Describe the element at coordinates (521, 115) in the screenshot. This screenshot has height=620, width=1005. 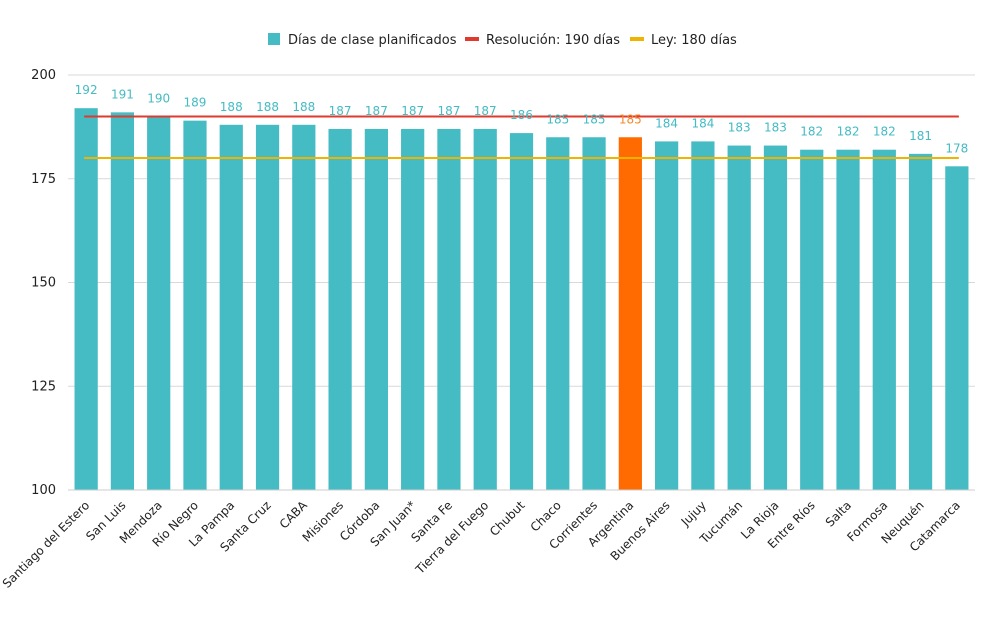
I see `data-label: 186` at that location.